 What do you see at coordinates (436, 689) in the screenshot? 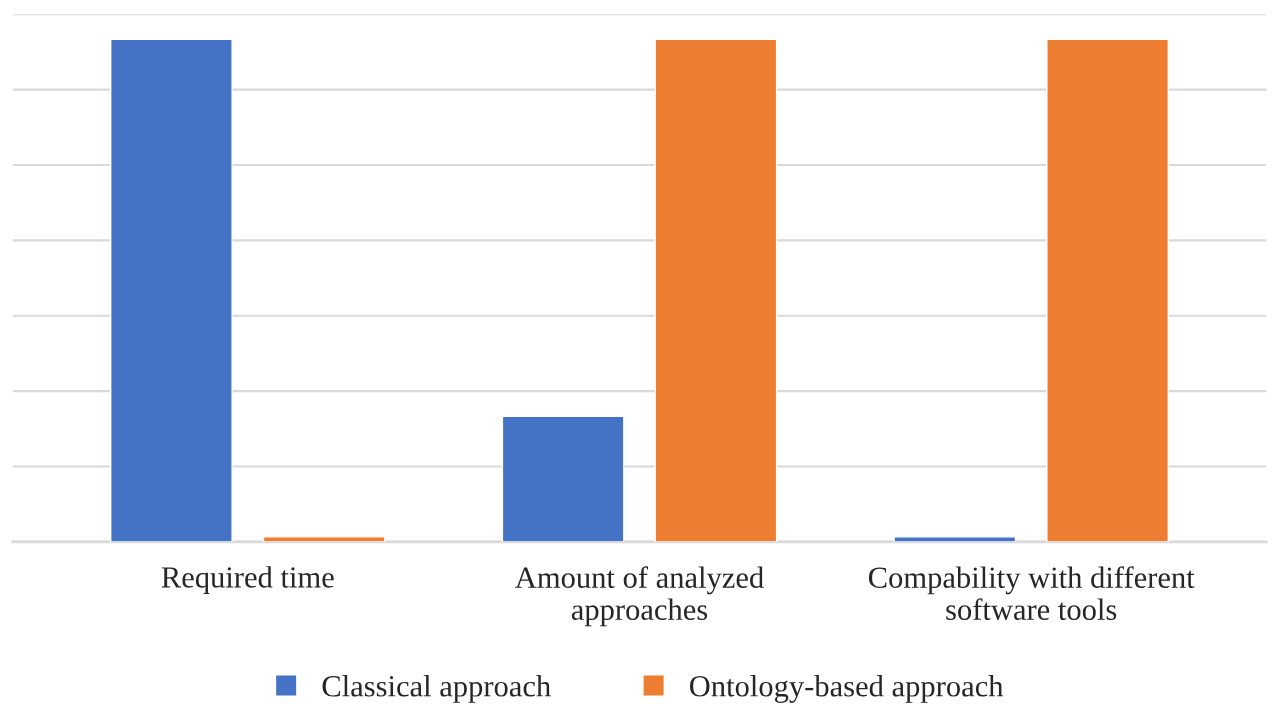
I see `legend-label: Classical approach` at bounding box center [436, 689].